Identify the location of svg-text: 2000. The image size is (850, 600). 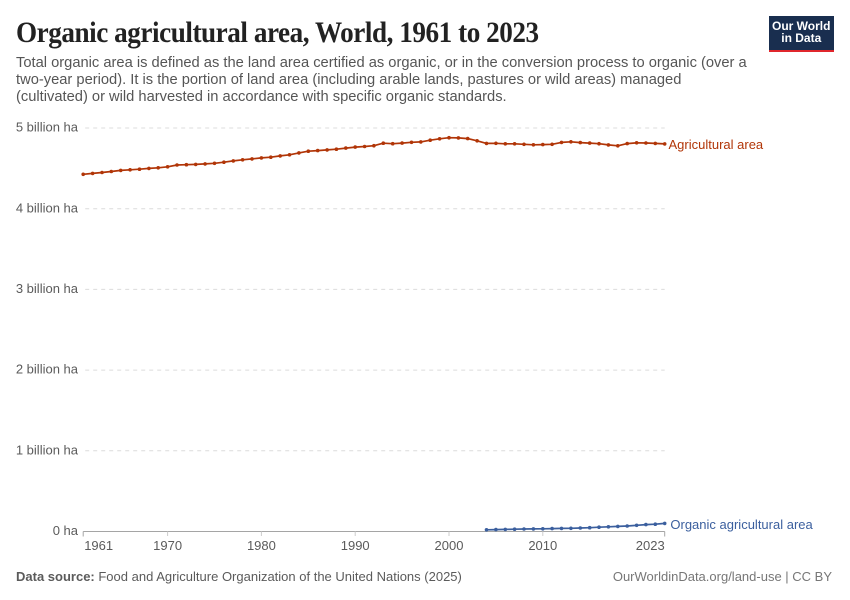
(449, 545).